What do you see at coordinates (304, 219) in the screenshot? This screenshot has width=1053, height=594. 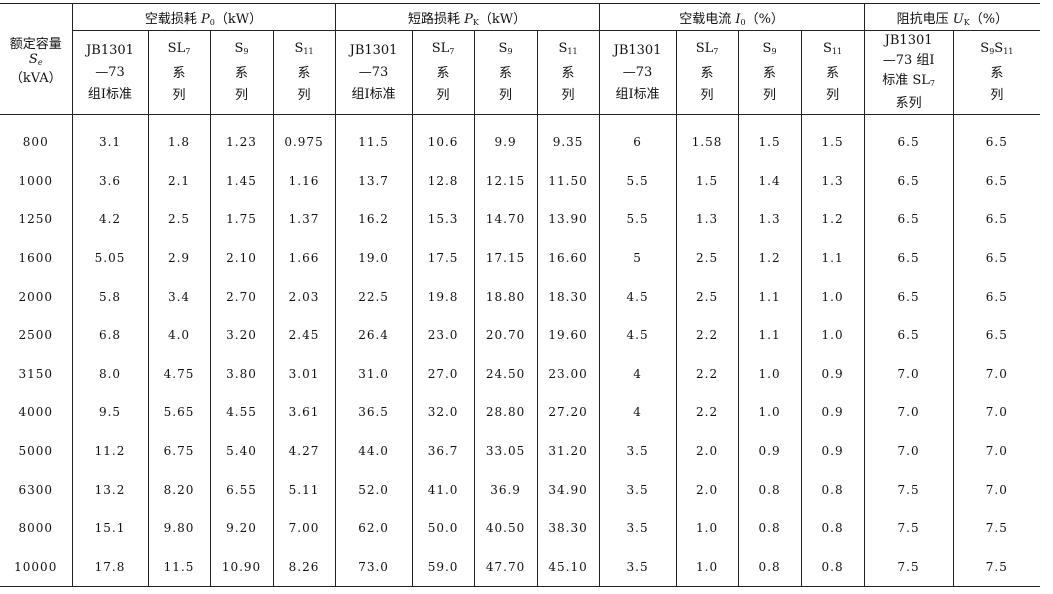 I see `value-cell: 1.37` at bounding box center [304, 219].